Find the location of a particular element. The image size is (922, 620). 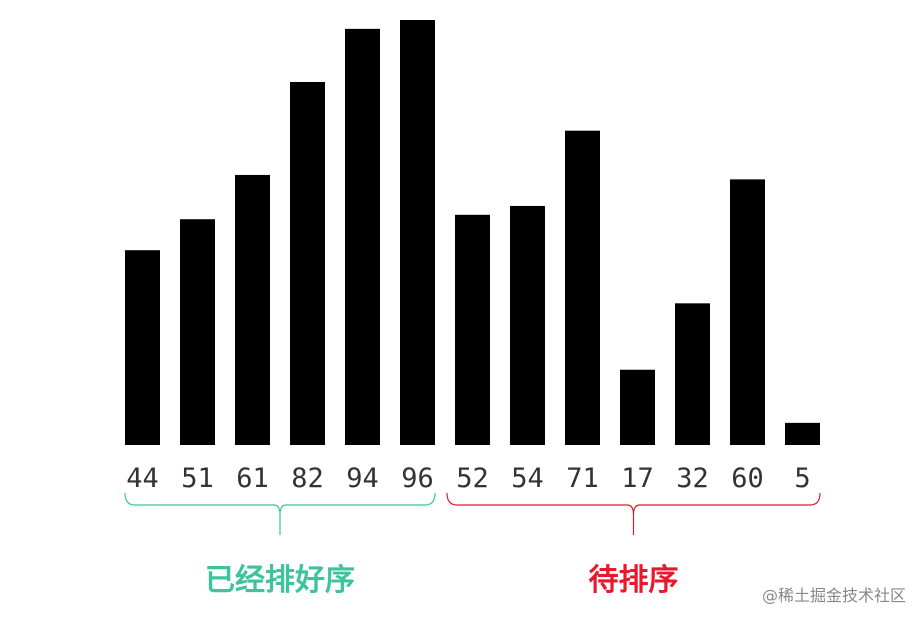

tick-label: 32 is located at coordinates (692, 478).